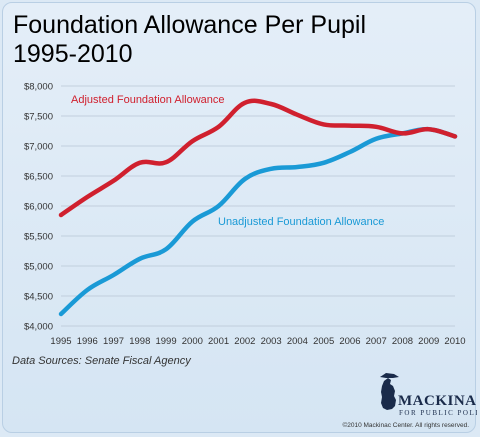 This screenshot has height=437, width=480. I want to click on upper-peninsula-icon, so click(389, 375).